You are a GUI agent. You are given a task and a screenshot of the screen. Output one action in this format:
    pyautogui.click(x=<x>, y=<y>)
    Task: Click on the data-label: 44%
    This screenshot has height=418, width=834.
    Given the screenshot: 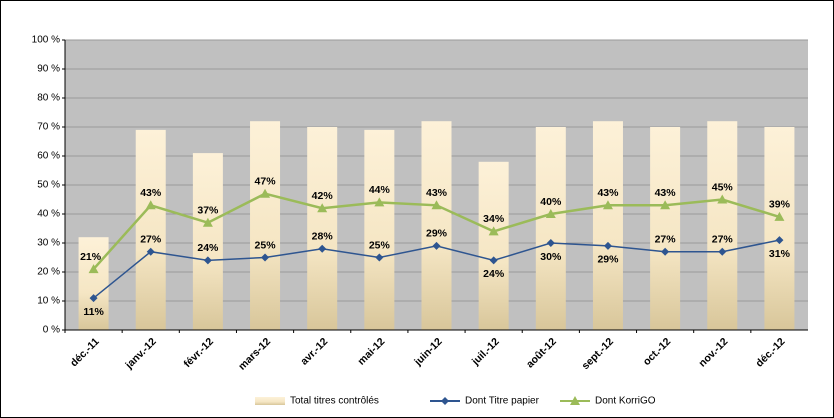 What is the action you would take?
    pyautogui.click(x=380, y=190)
    